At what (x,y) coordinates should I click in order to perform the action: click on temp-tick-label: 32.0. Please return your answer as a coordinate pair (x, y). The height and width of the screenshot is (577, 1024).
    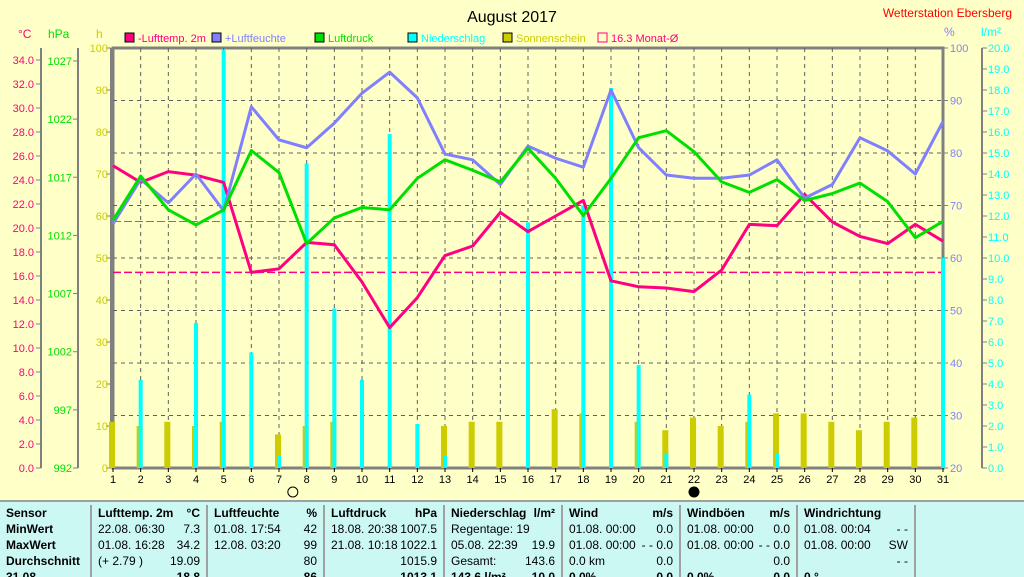
    Looking at the image, I should click on (23, 85).